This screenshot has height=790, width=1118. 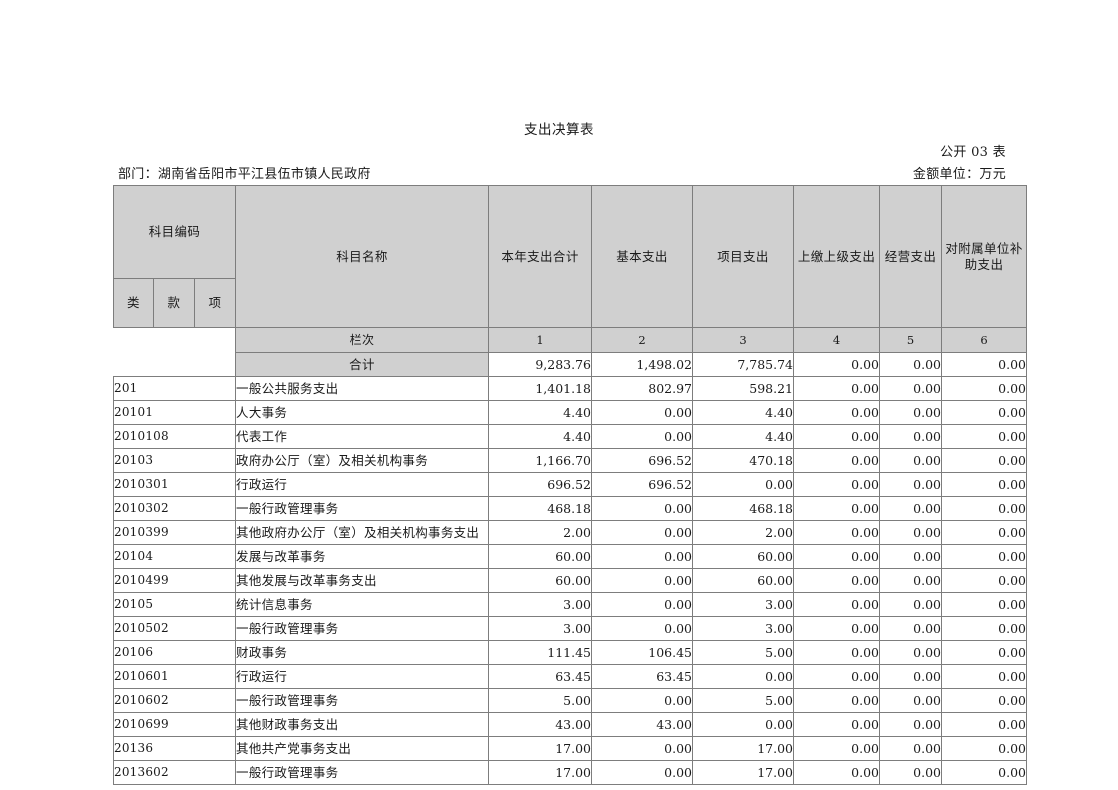 What do you see at coordinates (174, 484) in the screenshot?
I see `row-code: 2010301` at bounding box center [174, 484].